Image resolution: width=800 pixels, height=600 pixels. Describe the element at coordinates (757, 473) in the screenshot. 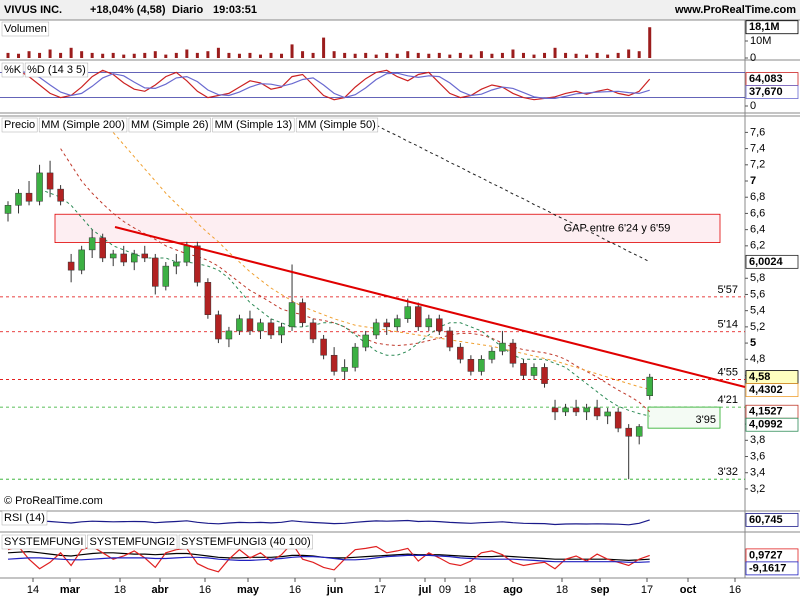

I see `y-tick-label: 3,4` at that location.